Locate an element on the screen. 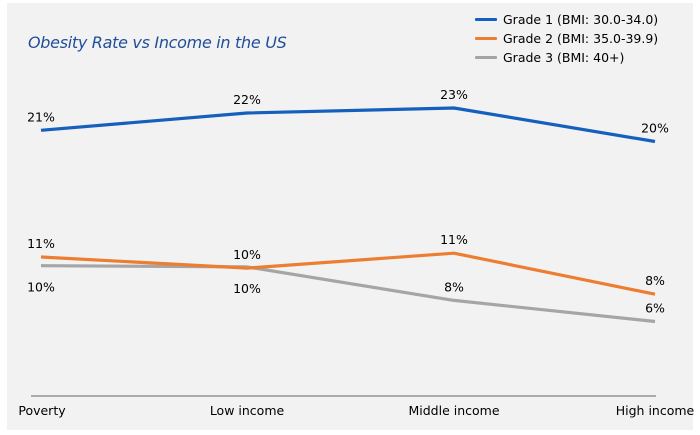  data-label: 23% is located at coordinates (454, 94).